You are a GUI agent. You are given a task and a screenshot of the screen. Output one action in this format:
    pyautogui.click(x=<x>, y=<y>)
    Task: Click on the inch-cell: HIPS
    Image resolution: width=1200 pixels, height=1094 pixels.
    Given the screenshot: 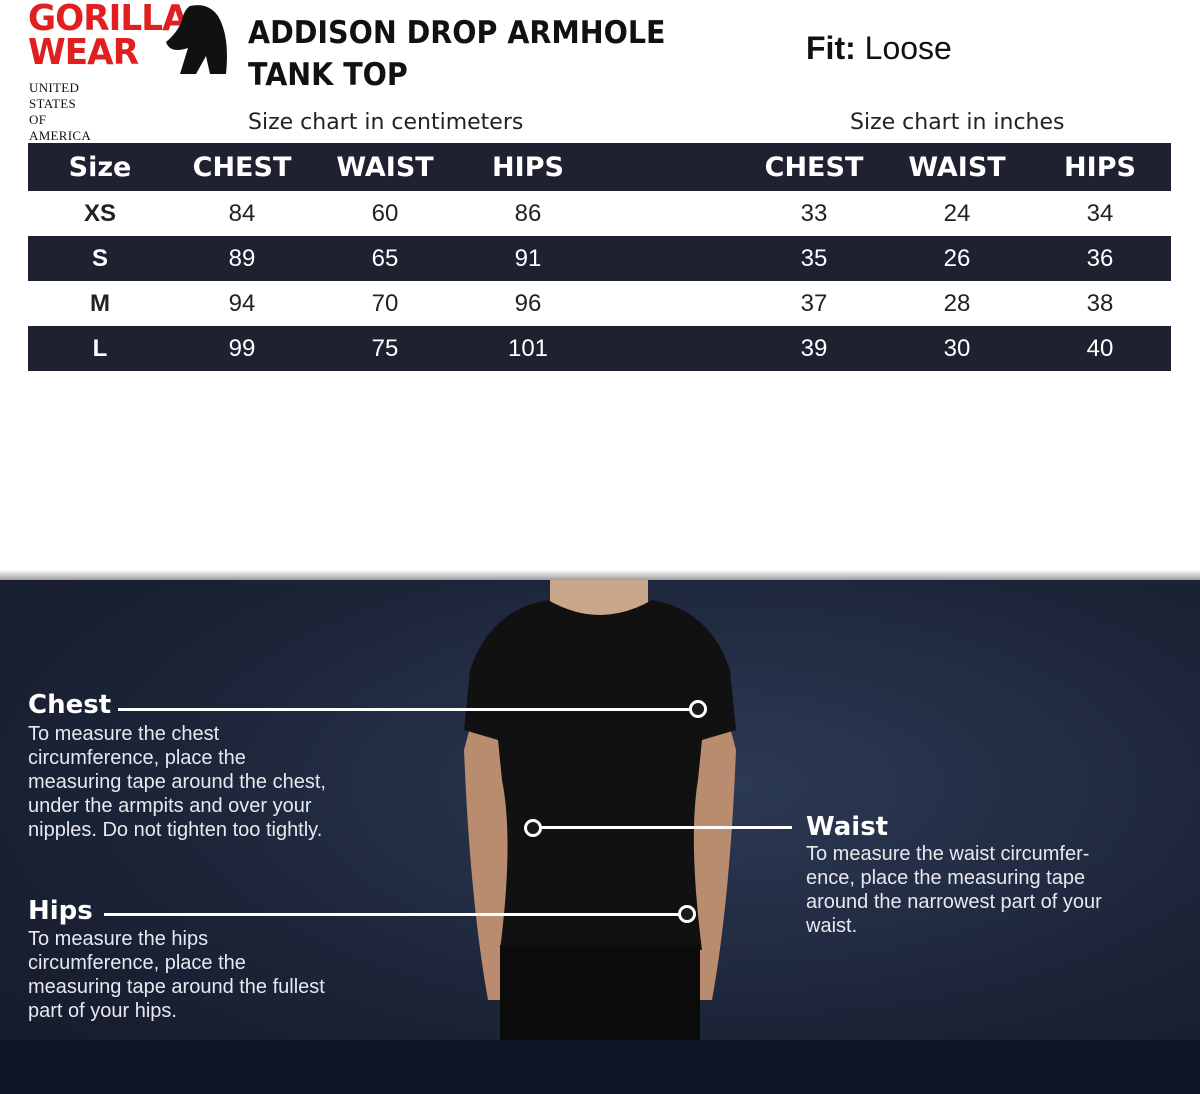 What is the action you would take?
    pyautogui.click(x=1100, y=167)
    